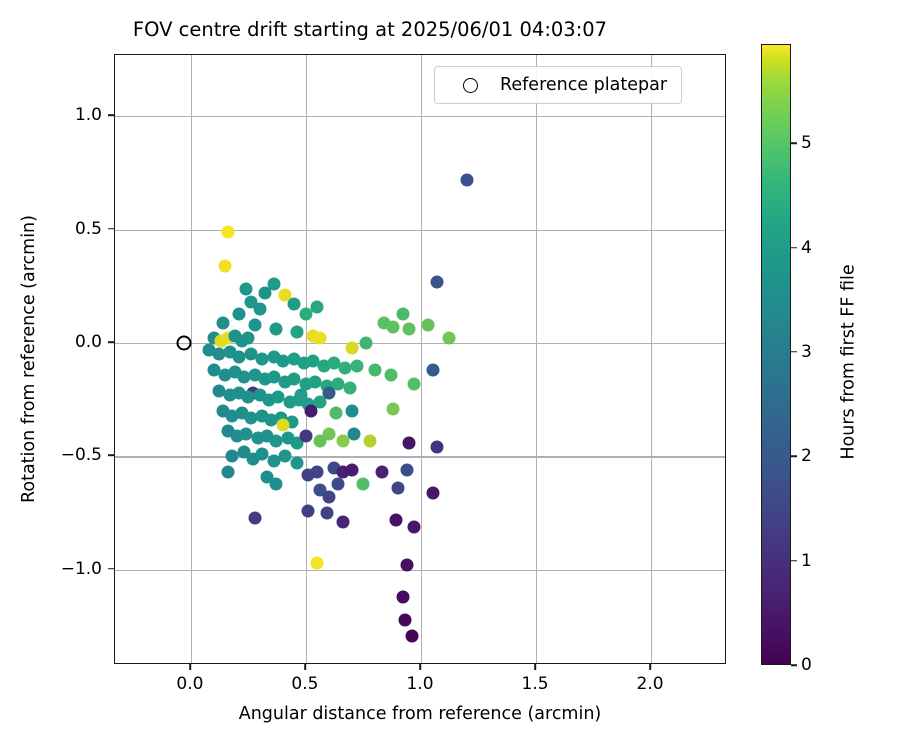  Describe the element at coordinates (806, 560) in the screenshot. I see `colorbar-tick-label: 1` at that location.